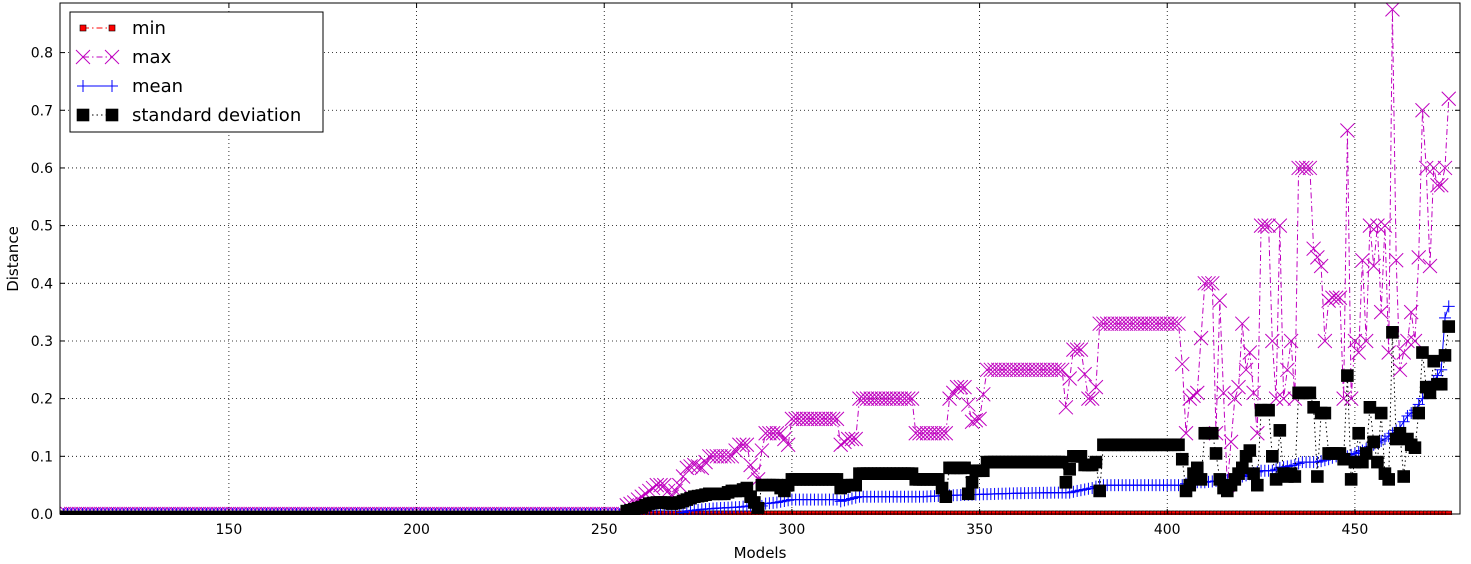 Image resolution: width=1471 pixels, height=564 pixels. I want to click on y-tick-label: 0.2, so click(42, 400).